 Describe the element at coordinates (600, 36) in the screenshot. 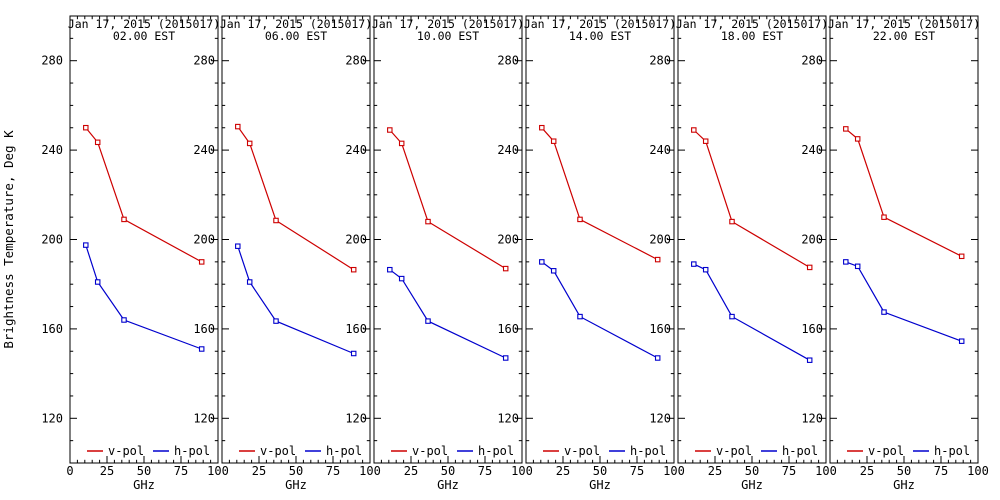

I see `panel-title-time: 14.00 EST` at that location.